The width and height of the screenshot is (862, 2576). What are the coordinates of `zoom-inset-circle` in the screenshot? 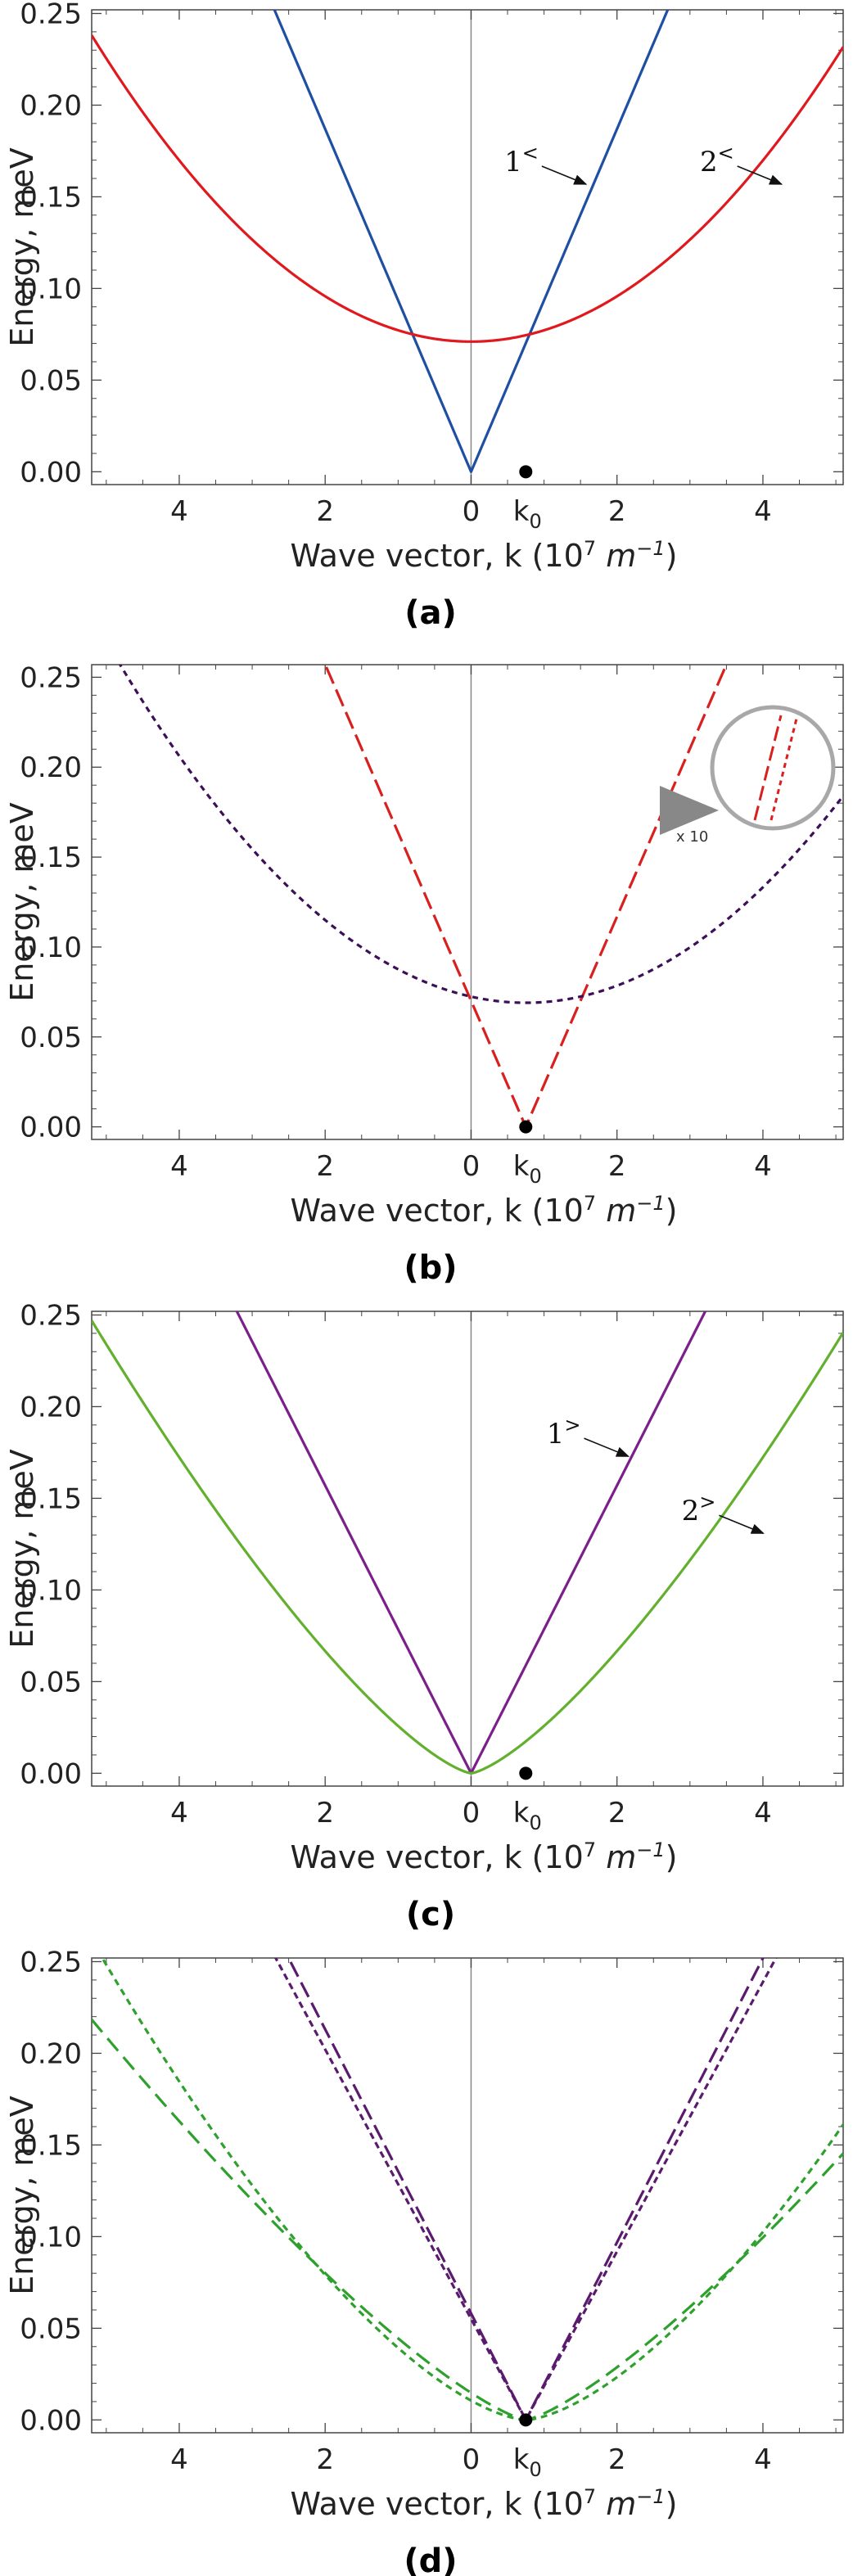 It's located at (773, 768).